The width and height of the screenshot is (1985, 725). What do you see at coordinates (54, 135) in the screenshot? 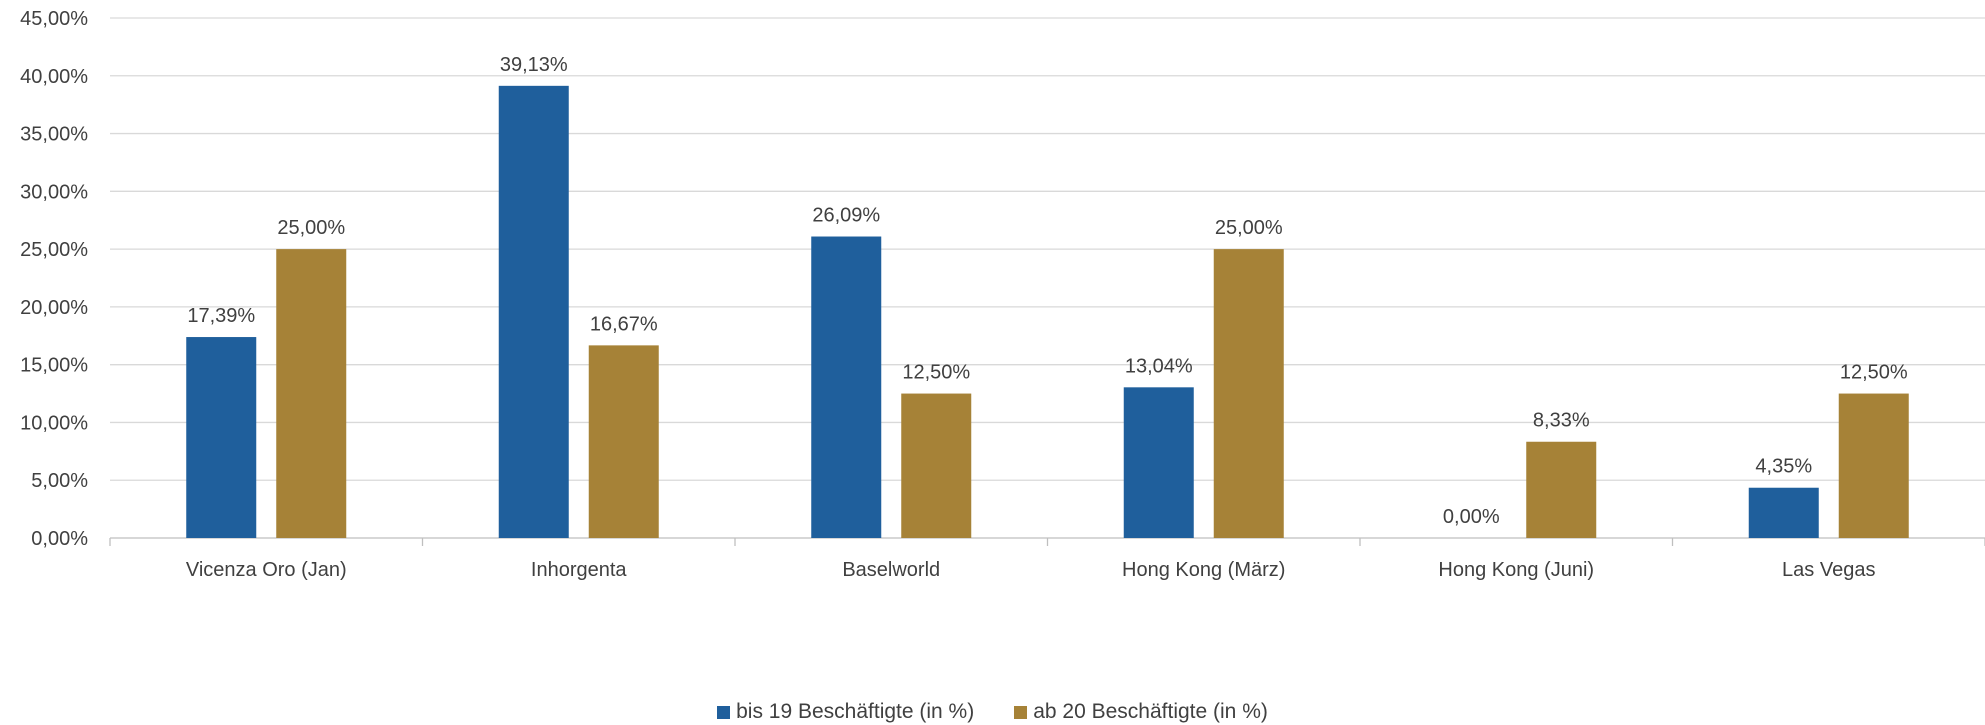
I see `y-tick-label: 35,00%` at bounding box center [54, 135].